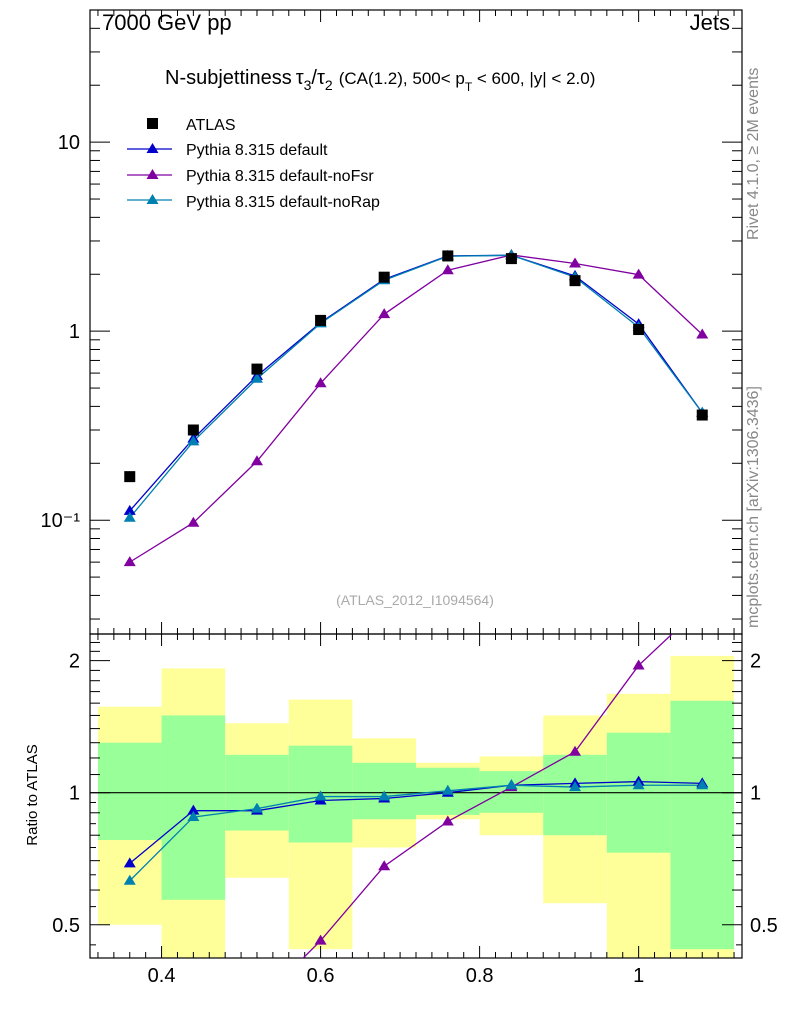  Describe the element at coordinates (755, 662) in the screenshot. I see `ratio-y-tick-label-right: 2` at that location.